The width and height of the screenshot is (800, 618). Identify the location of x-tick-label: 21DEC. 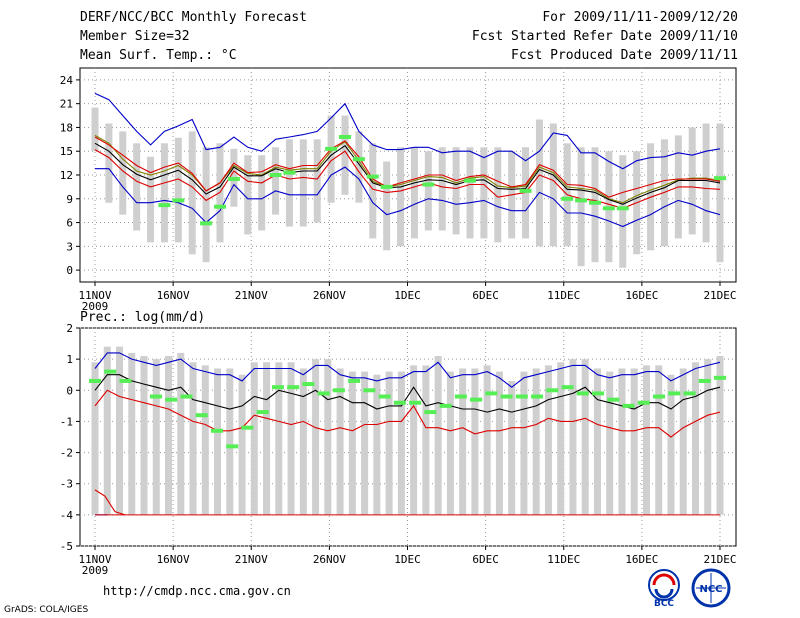
(719, 559).